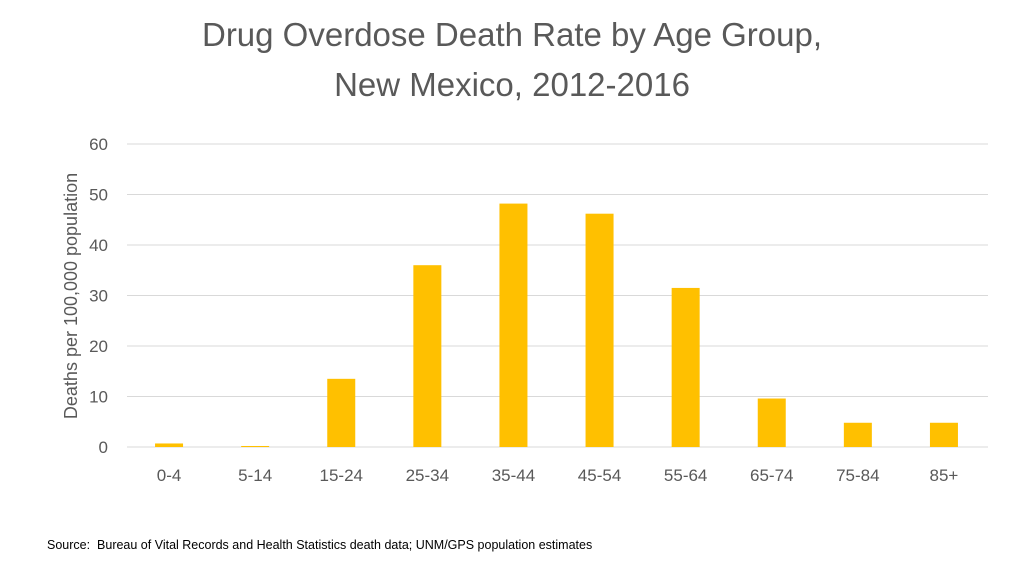 This screenshot has width=1024, height=576. I want to click on x-tick-label: 35-44, so click(513, 475).